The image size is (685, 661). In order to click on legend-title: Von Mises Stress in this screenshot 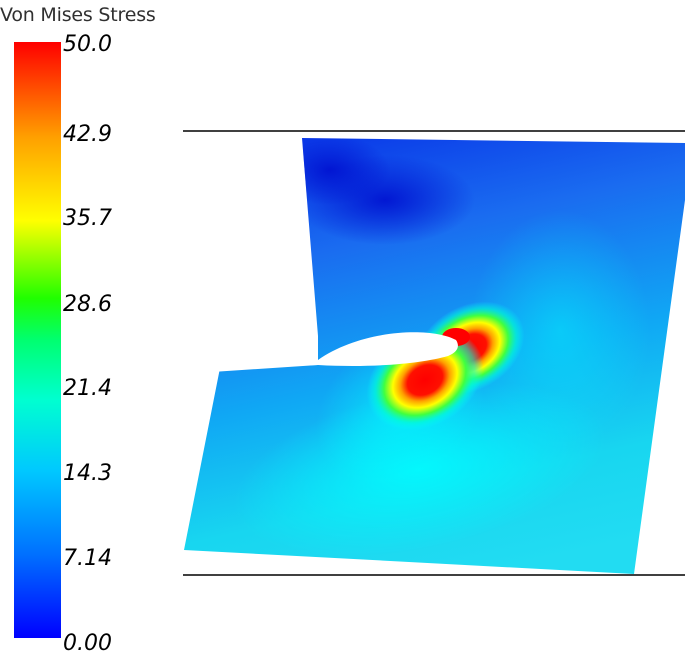, I will do `click(78, 15)`.